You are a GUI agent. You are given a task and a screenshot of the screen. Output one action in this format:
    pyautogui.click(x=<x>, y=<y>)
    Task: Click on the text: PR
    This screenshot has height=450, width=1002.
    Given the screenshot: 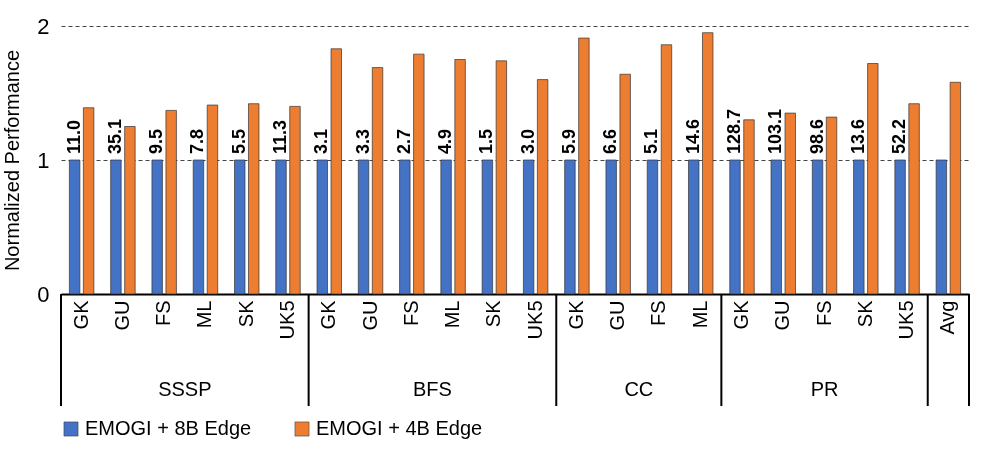 What is the action you would take?
    pyautogui.click(x=824, y=389)
    